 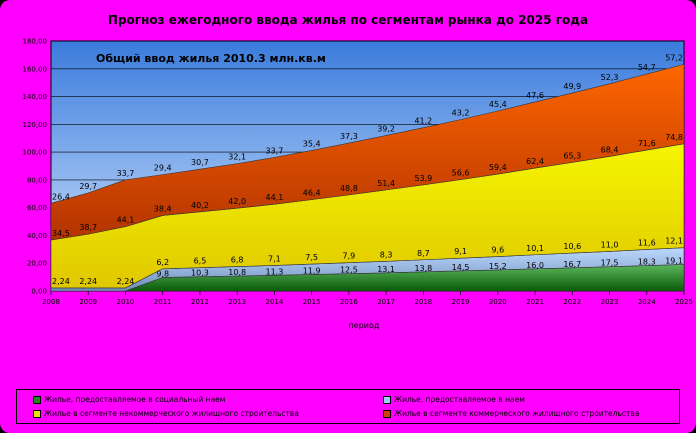 I want to click on y-tick-label: 40,00, so click(x=37, y=236).